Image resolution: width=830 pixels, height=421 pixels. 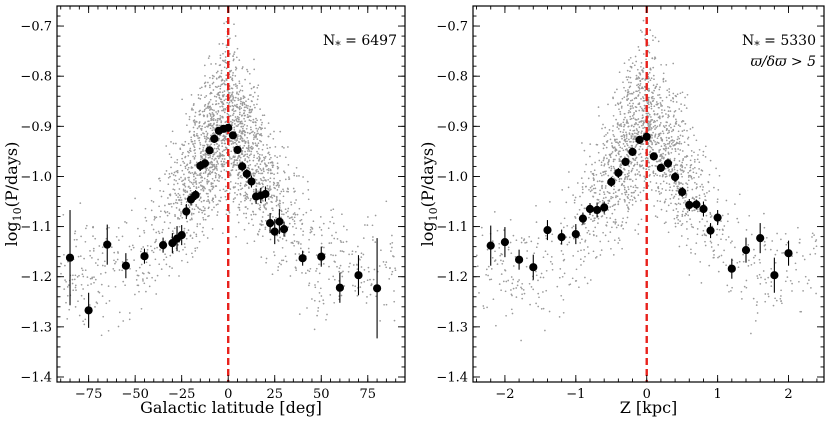 I want to click on binned-mean-point, so click(x=186, y=211).